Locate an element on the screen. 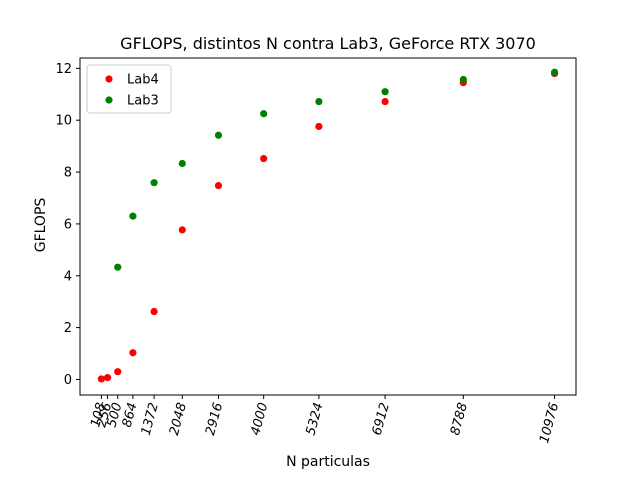 The width and height of the screenshot is (640, 480). x-tick-label: 10976 is located at coordinates (549, 423).